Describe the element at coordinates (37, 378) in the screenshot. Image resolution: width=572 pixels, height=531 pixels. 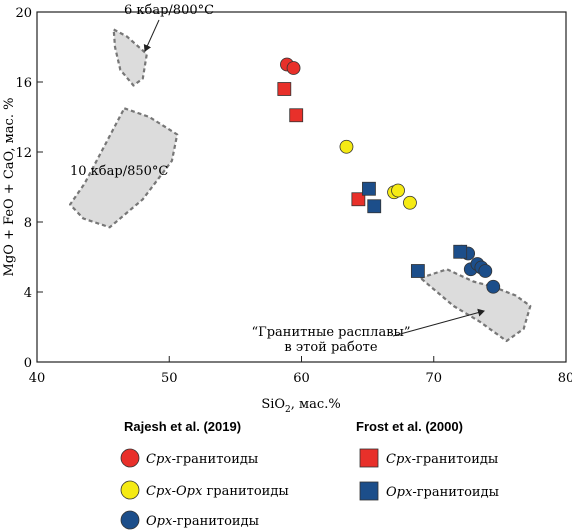
I see `x-tick-label: 40` at that location.